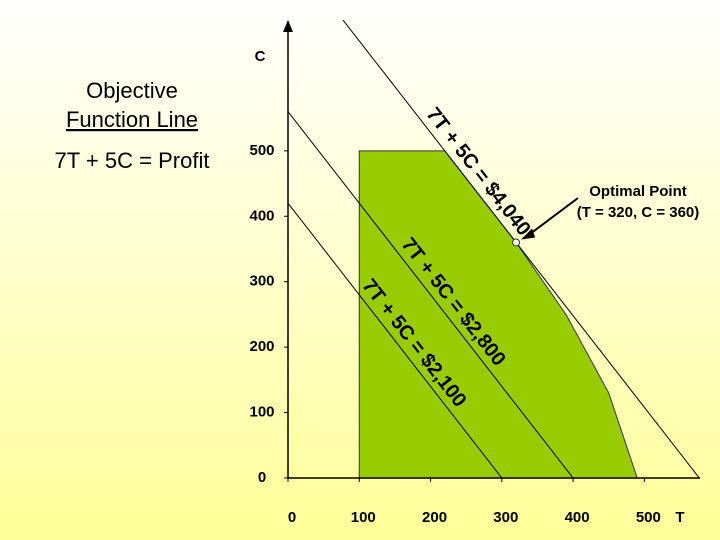 The height and width of the screenshot is (540, 720). I want to click on y-axis-label: C, so click(260, 56).